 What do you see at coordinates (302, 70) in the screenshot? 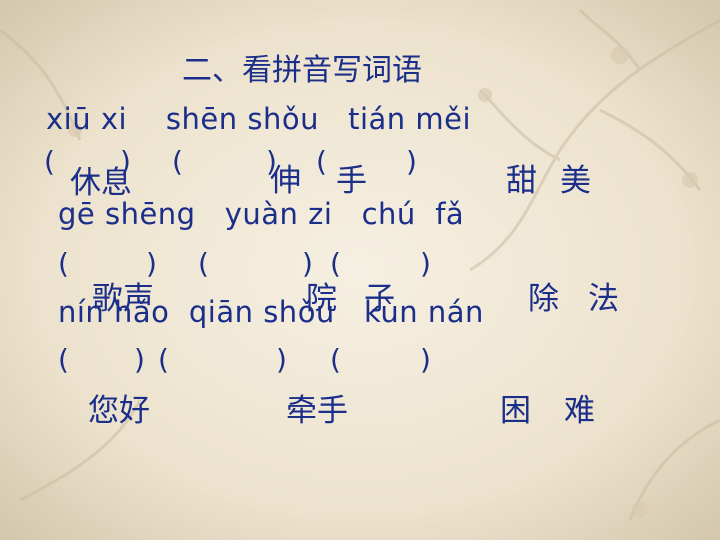
I see `page-title: 二、看拼音写词语` at bounding box center [302, 70].